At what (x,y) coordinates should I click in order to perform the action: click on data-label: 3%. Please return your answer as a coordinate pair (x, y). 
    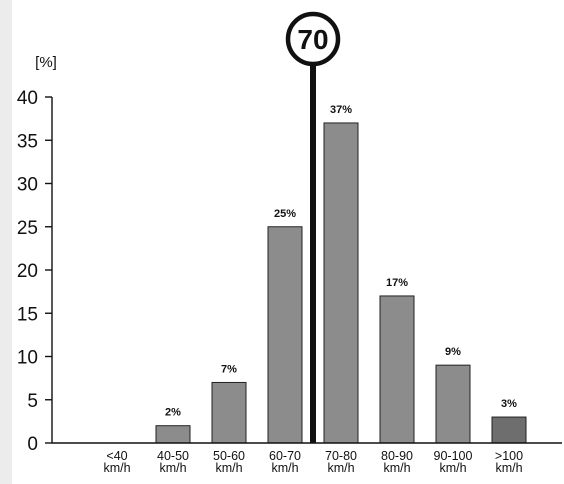
    Looking at the image, I should click on (509, 404).